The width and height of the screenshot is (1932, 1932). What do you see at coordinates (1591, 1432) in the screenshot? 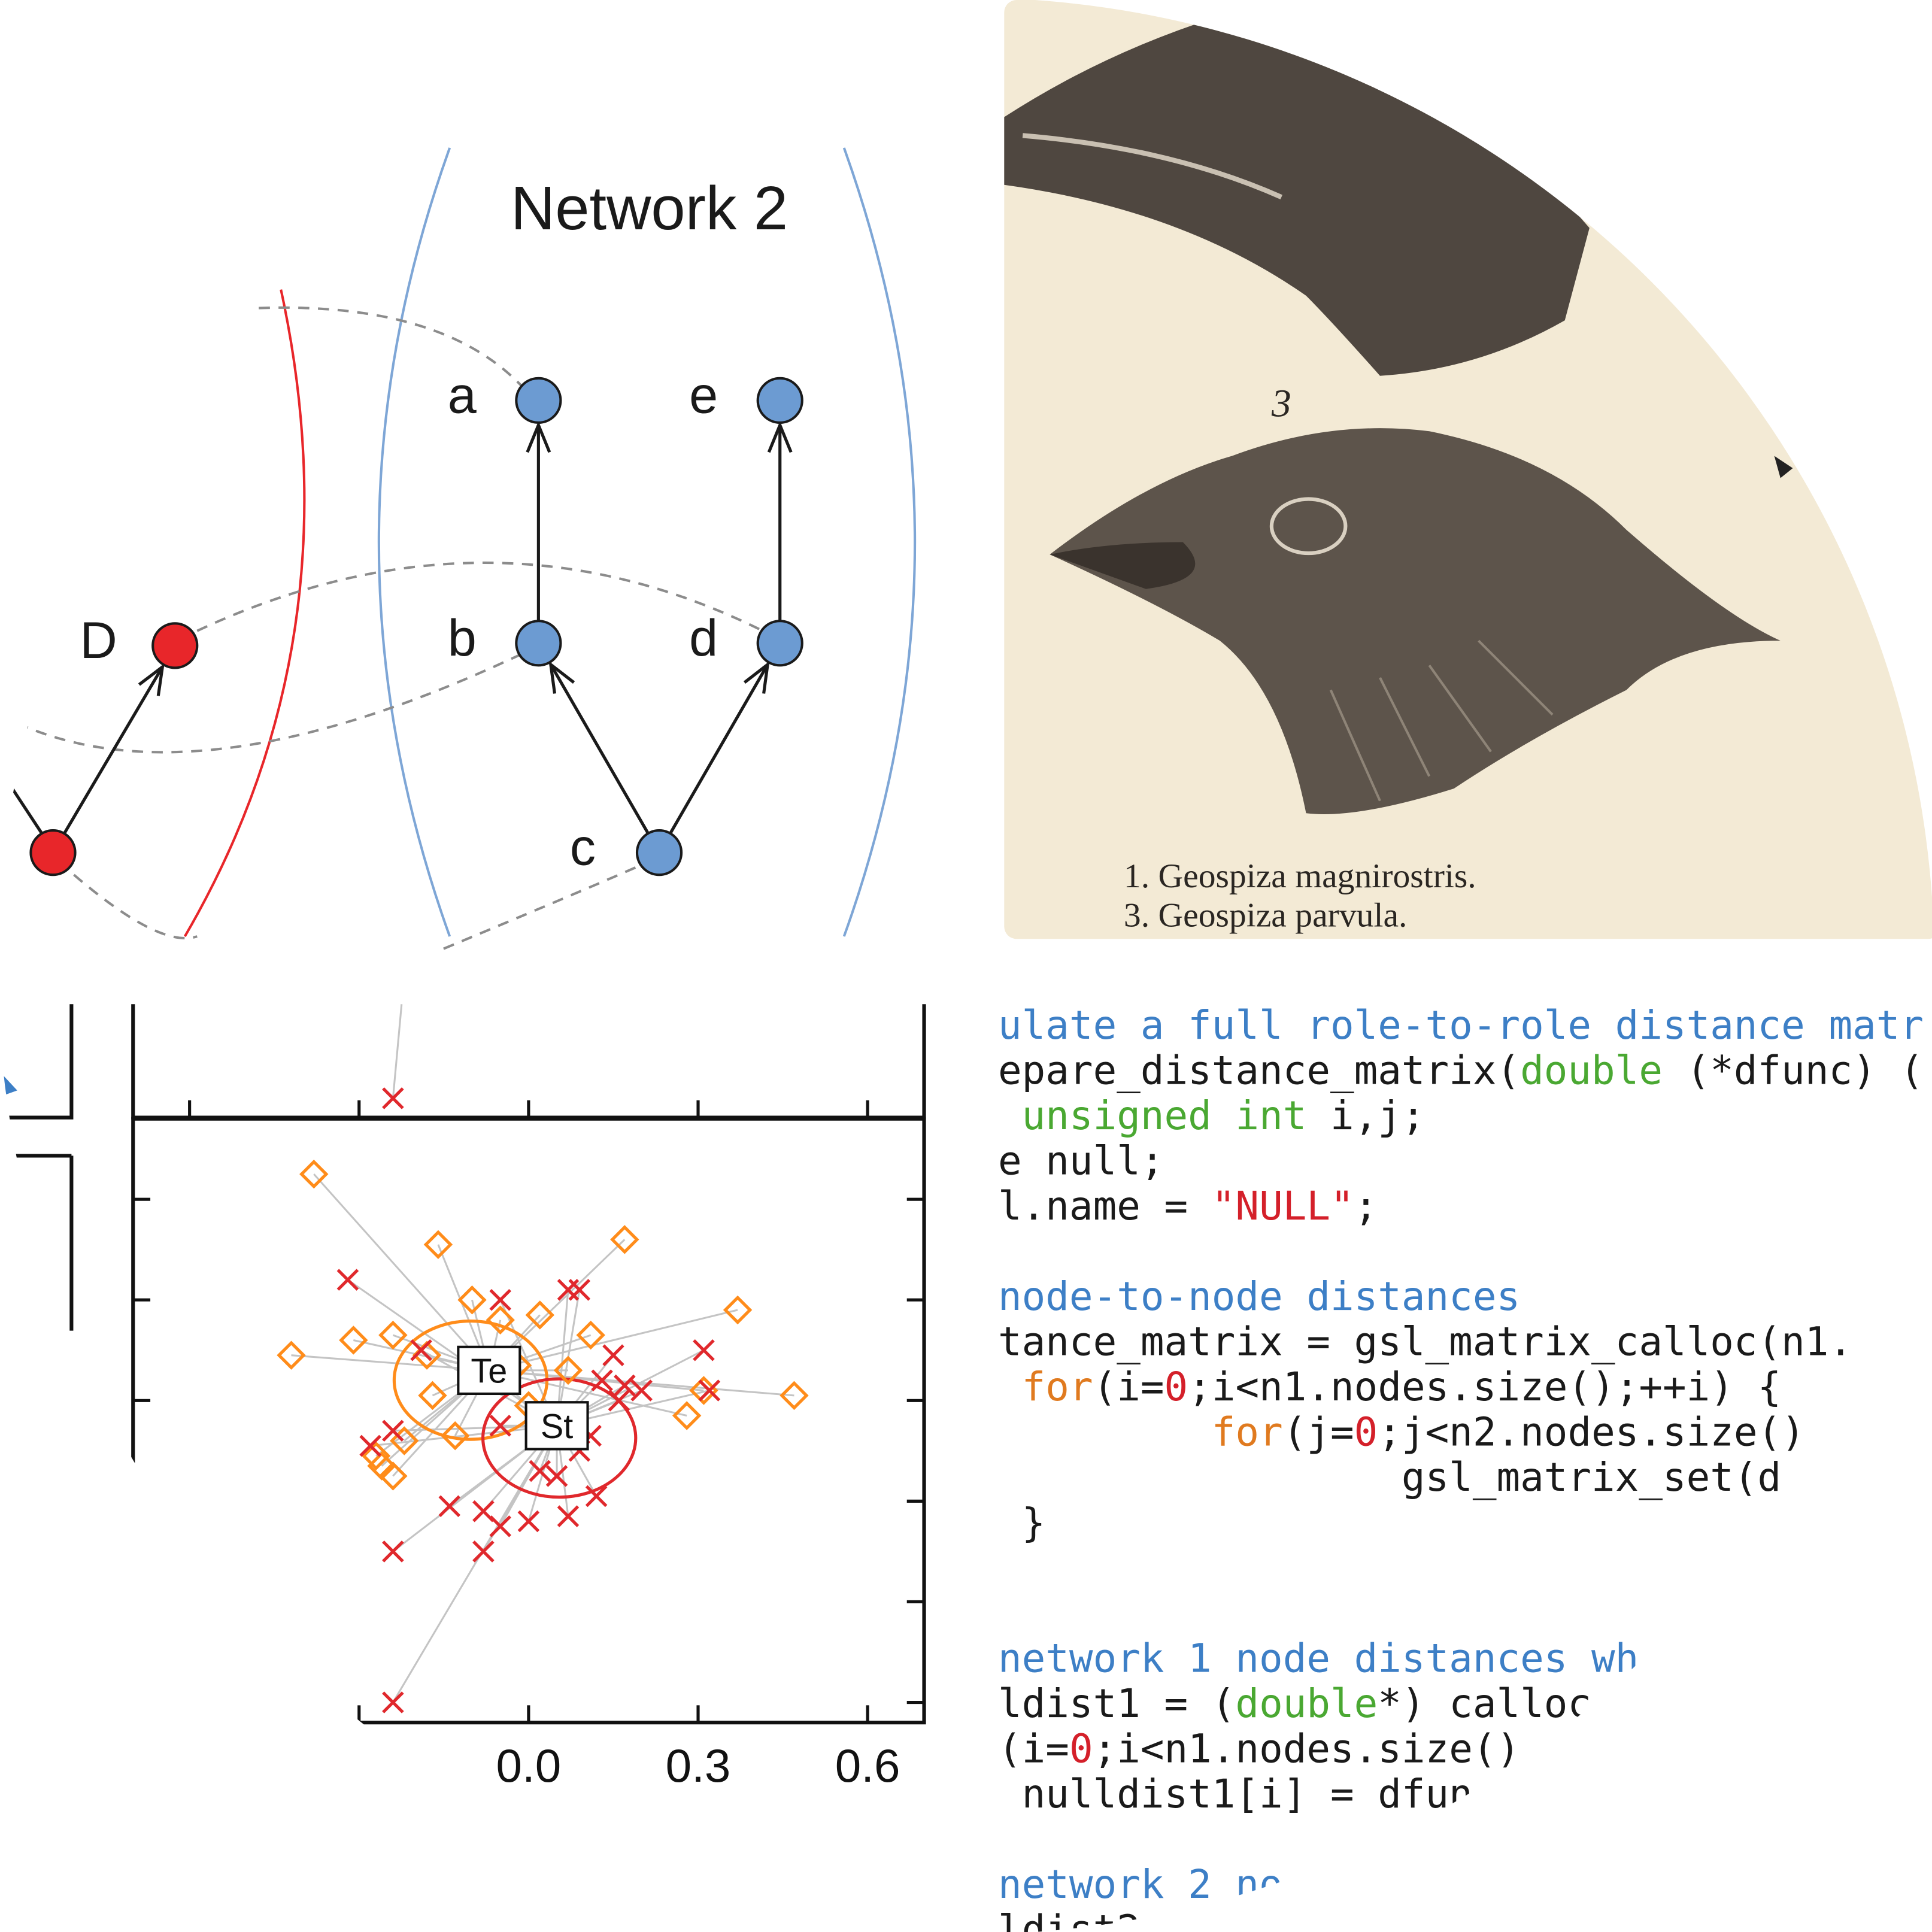
I see `code-token: ;j<n2.nodes.size()` at bounding box center [1591, 1432].